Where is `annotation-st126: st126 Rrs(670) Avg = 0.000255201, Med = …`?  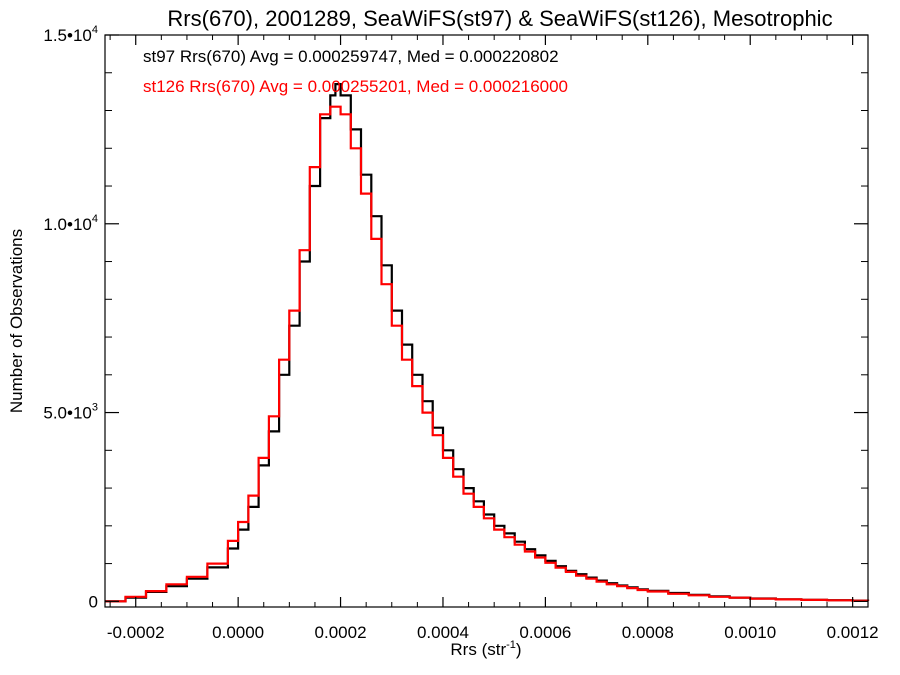 annotation-st126: st126 Rrs(670) Avg = 0.000255201, Med = … is located at coordinates (355, 86).